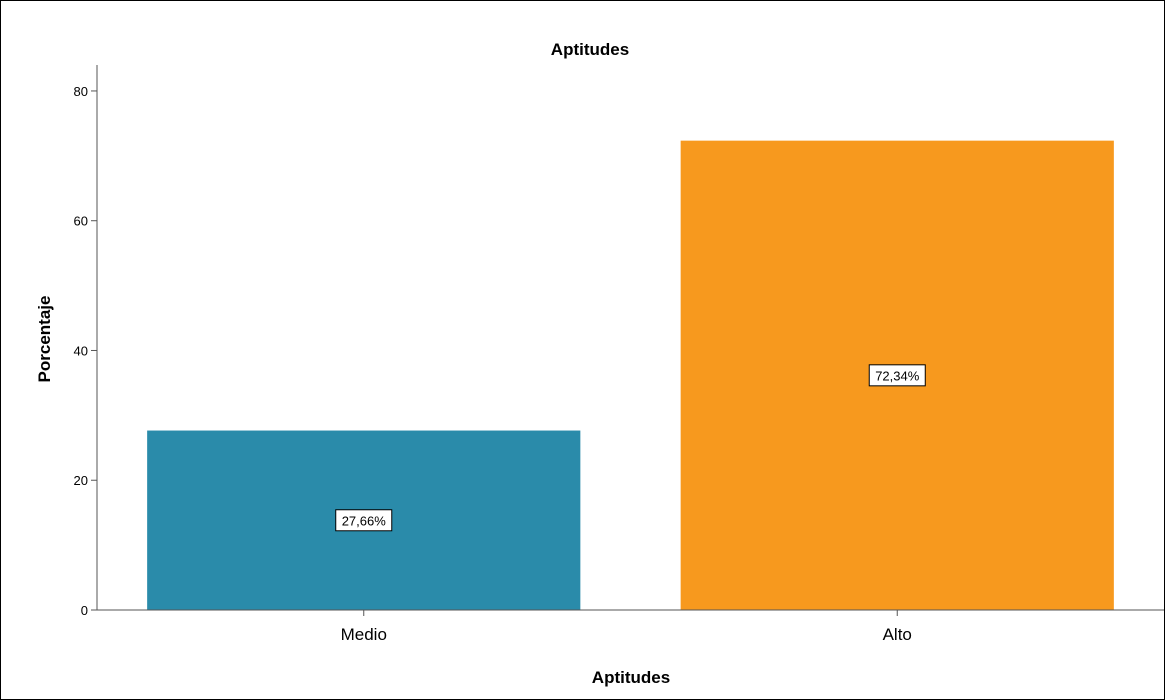 This screenshot has height=700, width=1165. Describe the element at coordinates (81, 480) in the screenshot. I see `y-tick-label: 20` at that location.